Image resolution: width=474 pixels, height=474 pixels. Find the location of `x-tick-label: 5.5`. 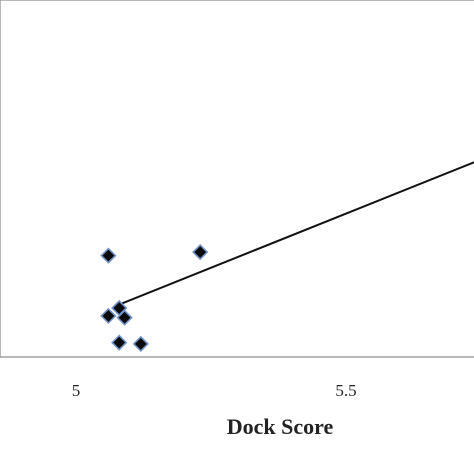

x-tick-label: 5.5 is located at coordinates (345, 390).